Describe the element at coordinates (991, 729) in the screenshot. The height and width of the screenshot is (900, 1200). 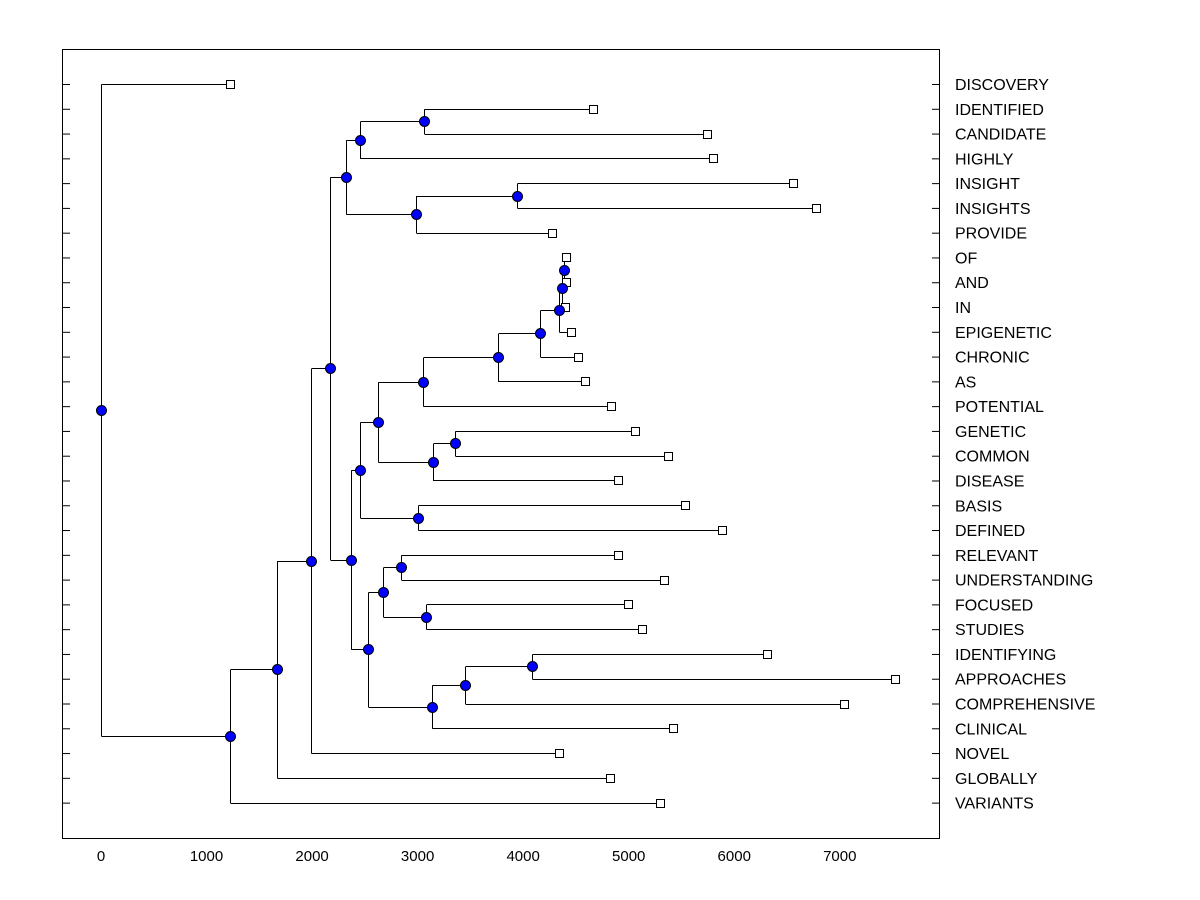
I see `leaf-label: CLINICAL` at that location.